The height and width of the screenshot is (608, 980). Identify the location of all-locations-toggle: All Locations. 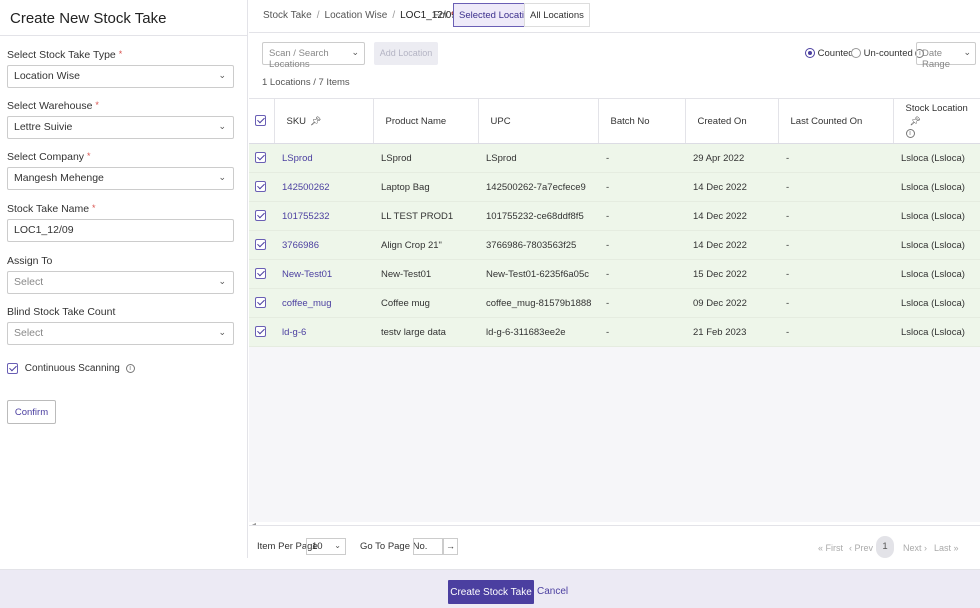
(557, 15).